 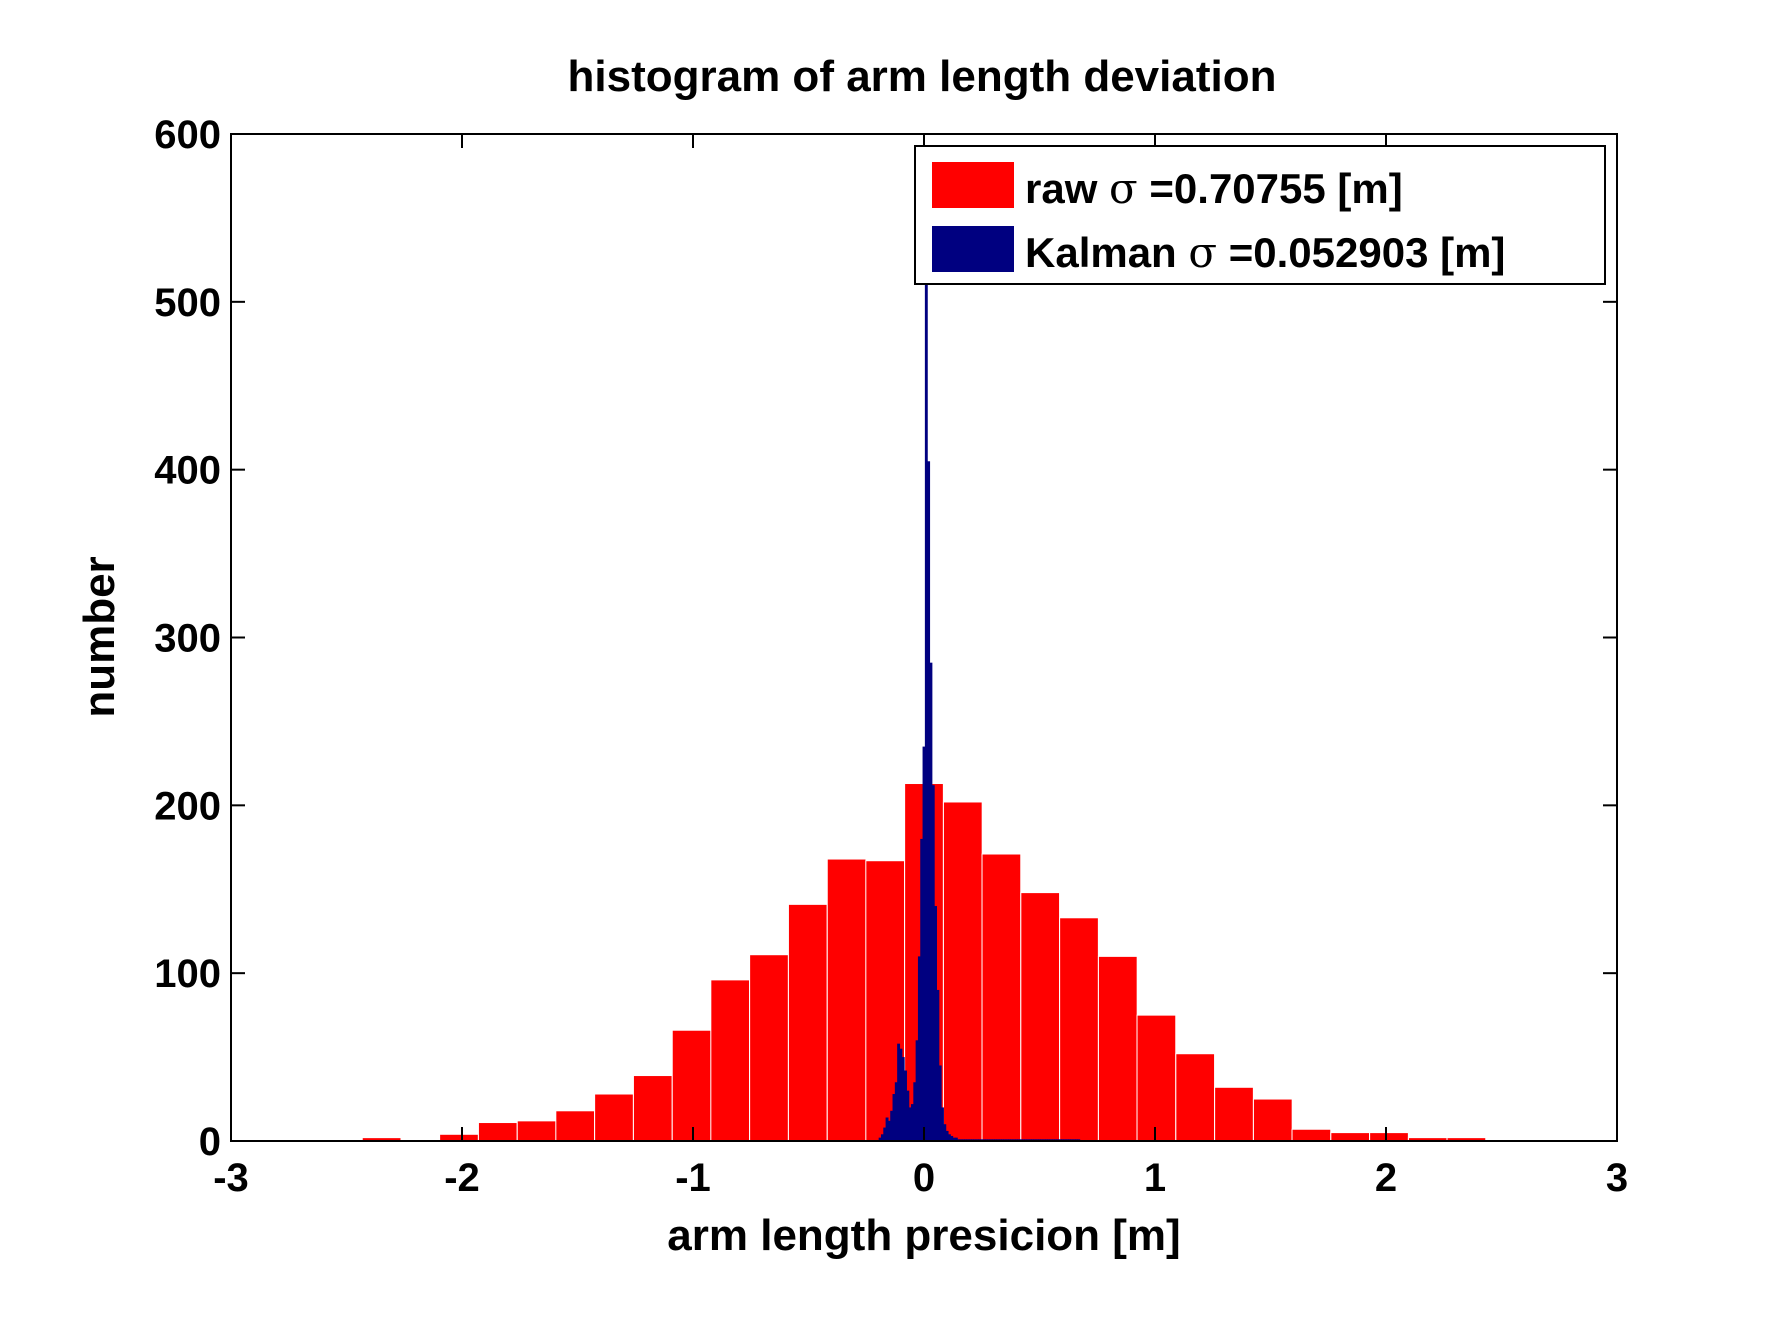 What do you see at coordinates (1155, 1178) in the screenshot?
I see `x-tick-label: 1` at bounding box center [1155, 1178].